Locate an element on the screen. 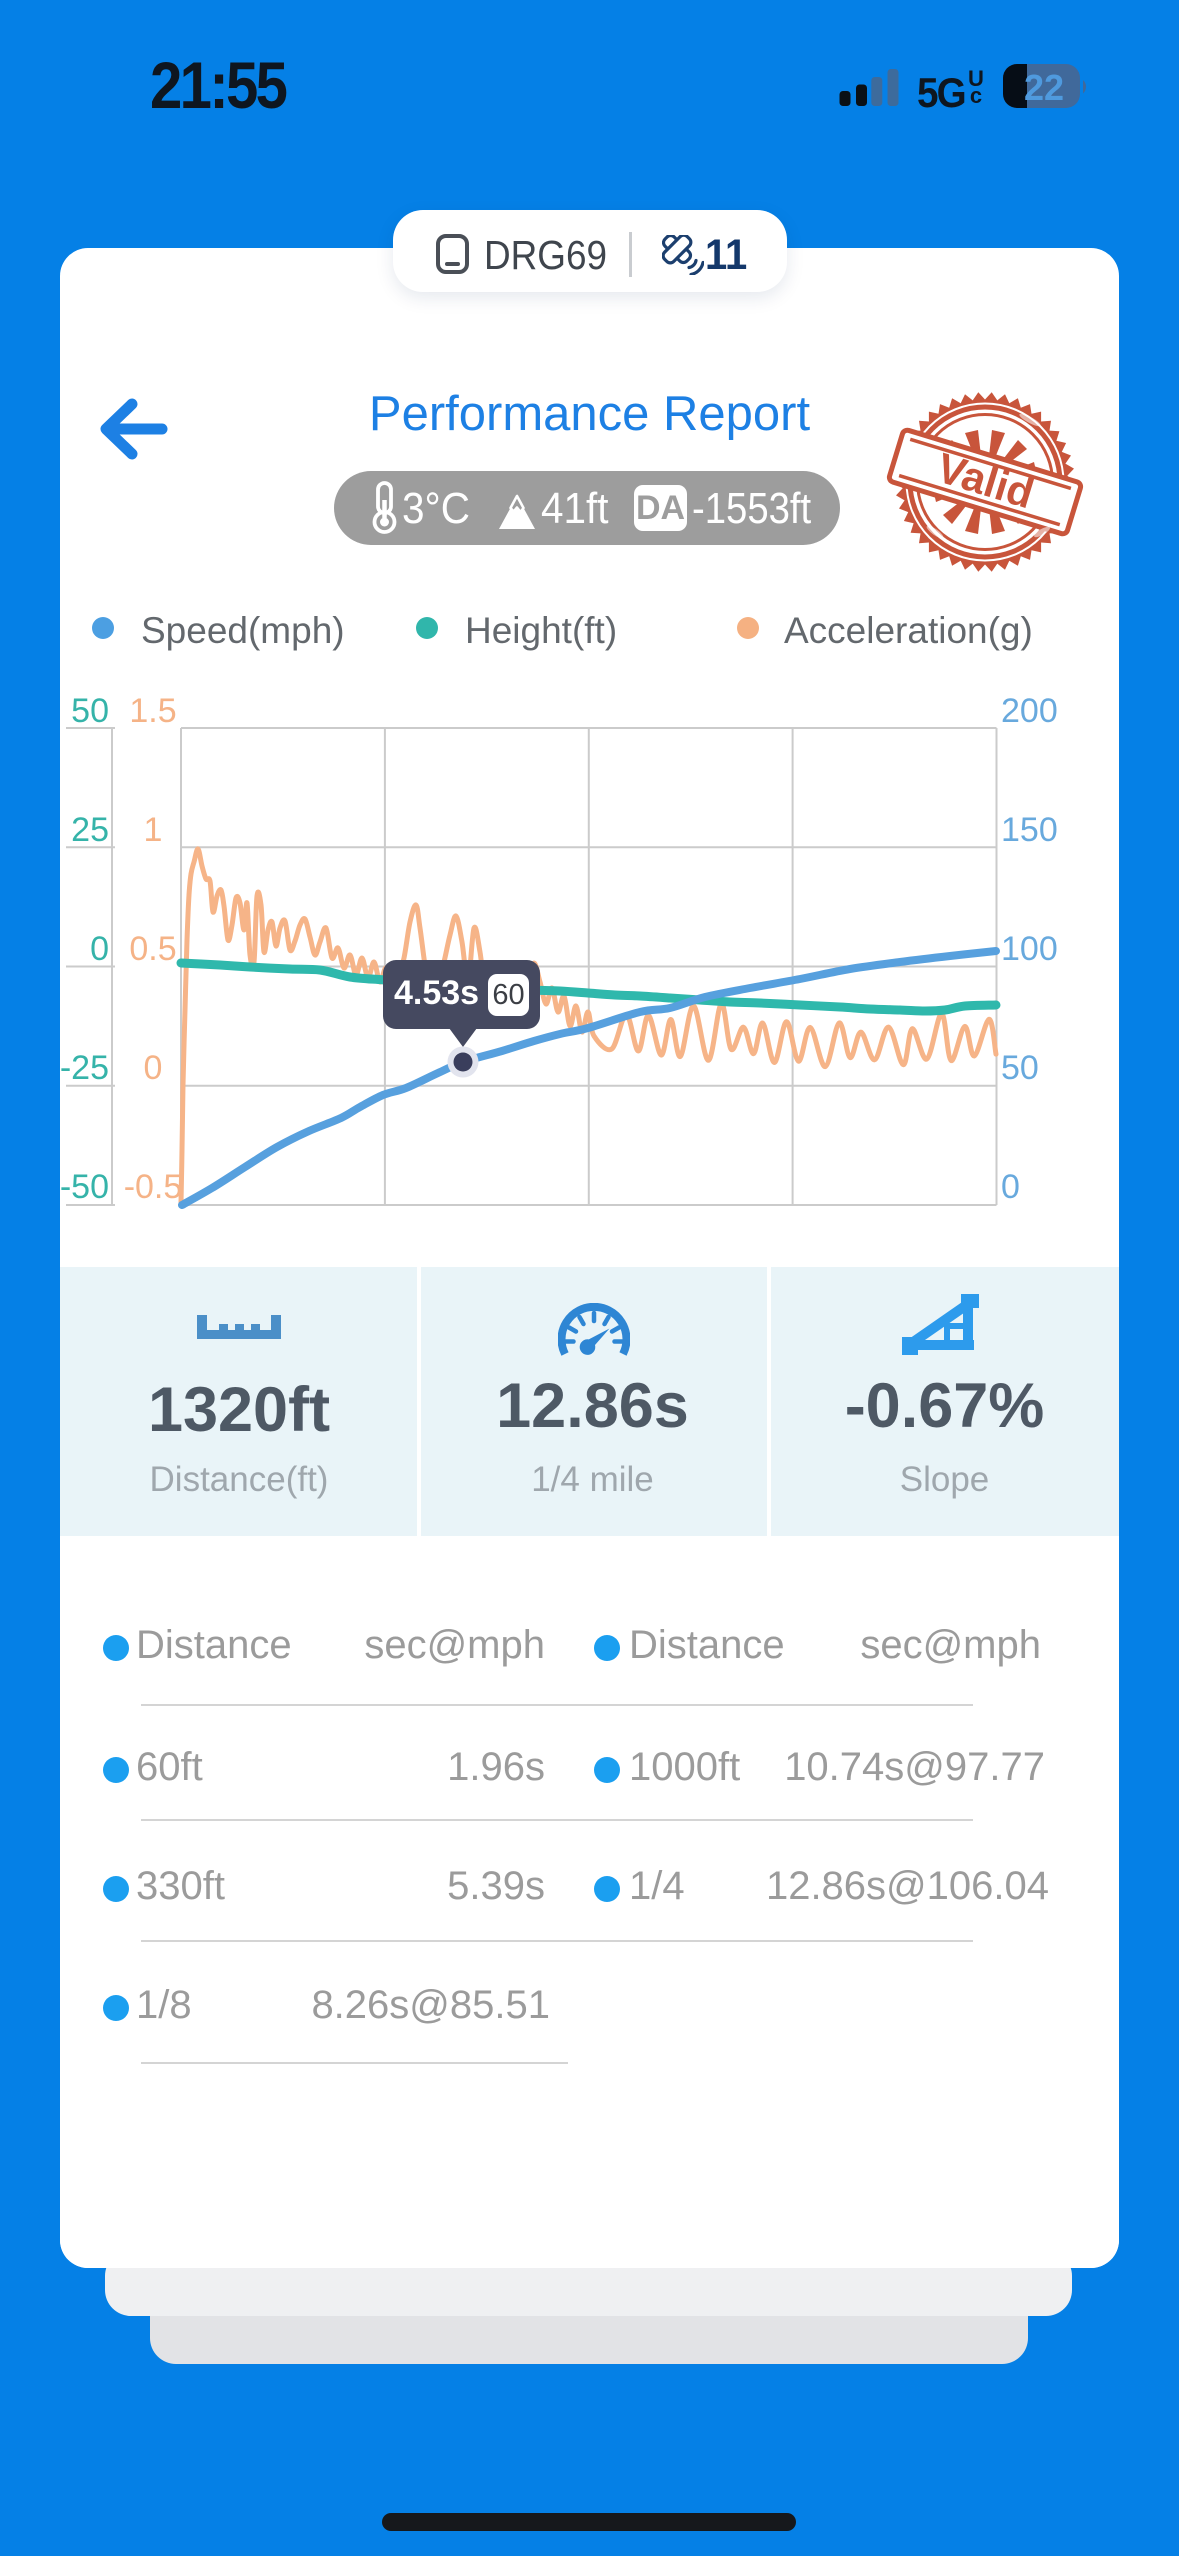 The image size is (1179, 2556). svg-text: 150 is located at coordinates (1029, 830).